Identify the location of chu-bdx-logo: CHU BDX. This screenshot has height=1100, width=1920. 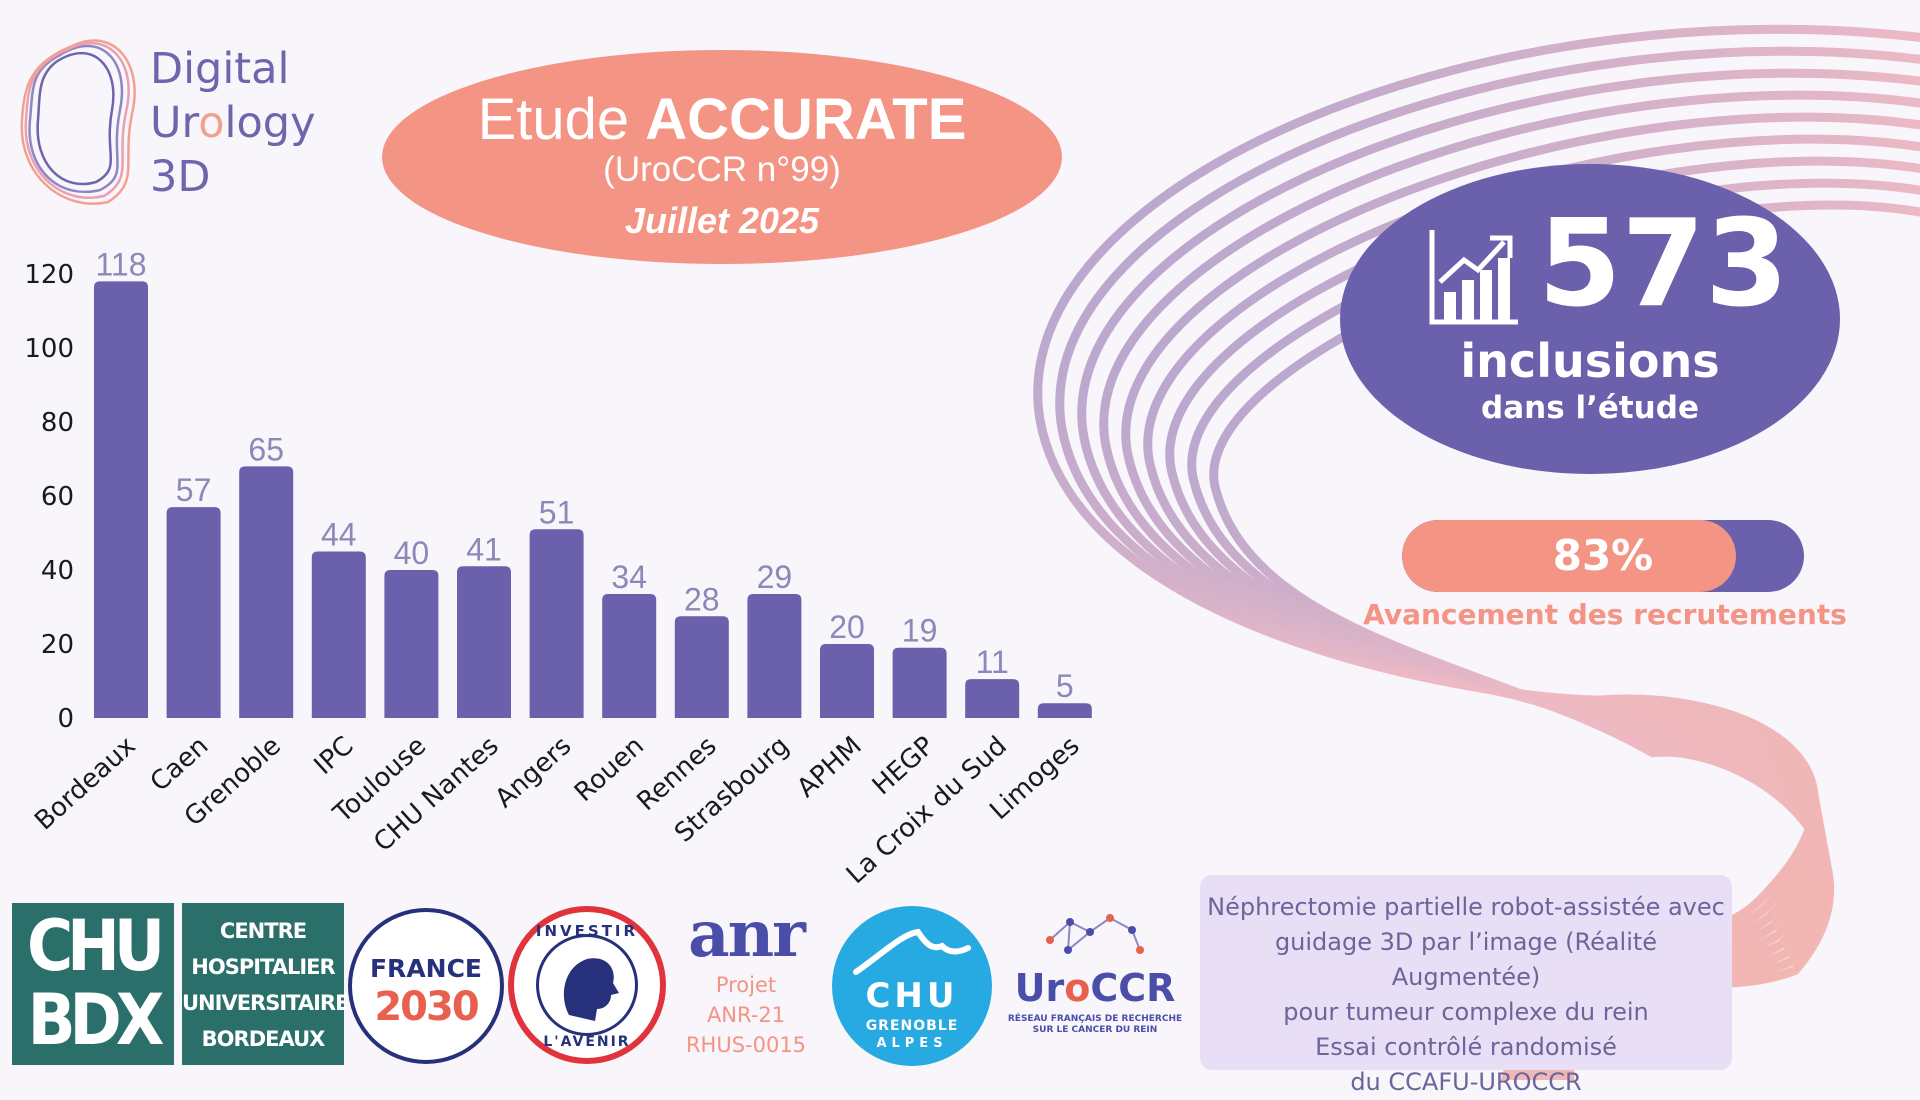
(93, 984).